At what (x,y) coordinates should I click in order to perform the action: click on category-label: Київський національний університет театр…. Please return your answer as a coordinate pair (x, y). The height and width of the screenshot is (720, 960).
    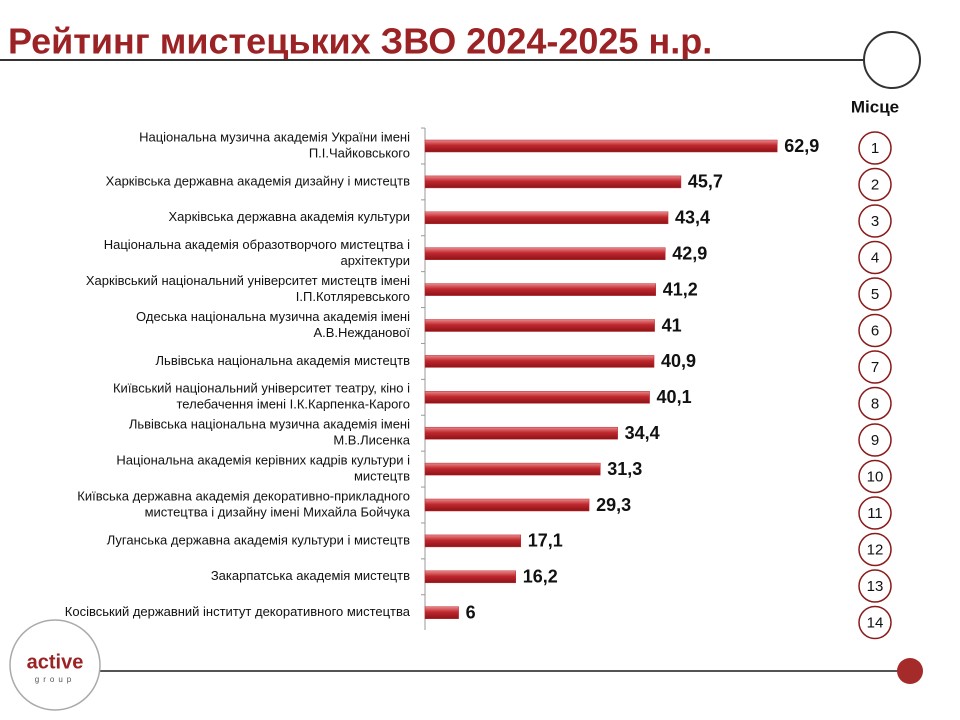
    Looking at the image, I should click on (261, 388).